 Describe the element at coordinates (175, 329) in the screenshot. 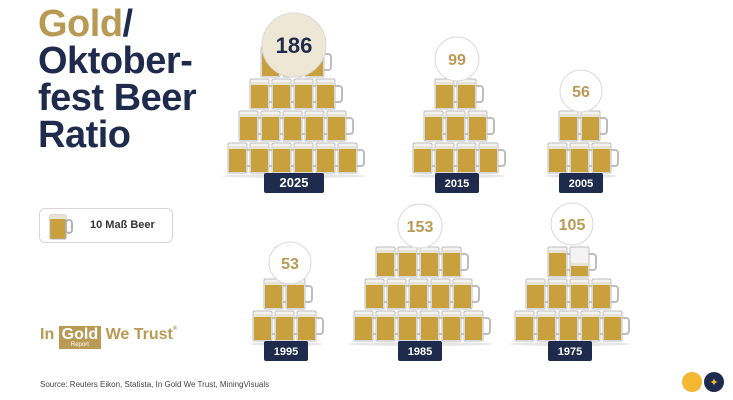

I see `logo-registered: ®` at that location.